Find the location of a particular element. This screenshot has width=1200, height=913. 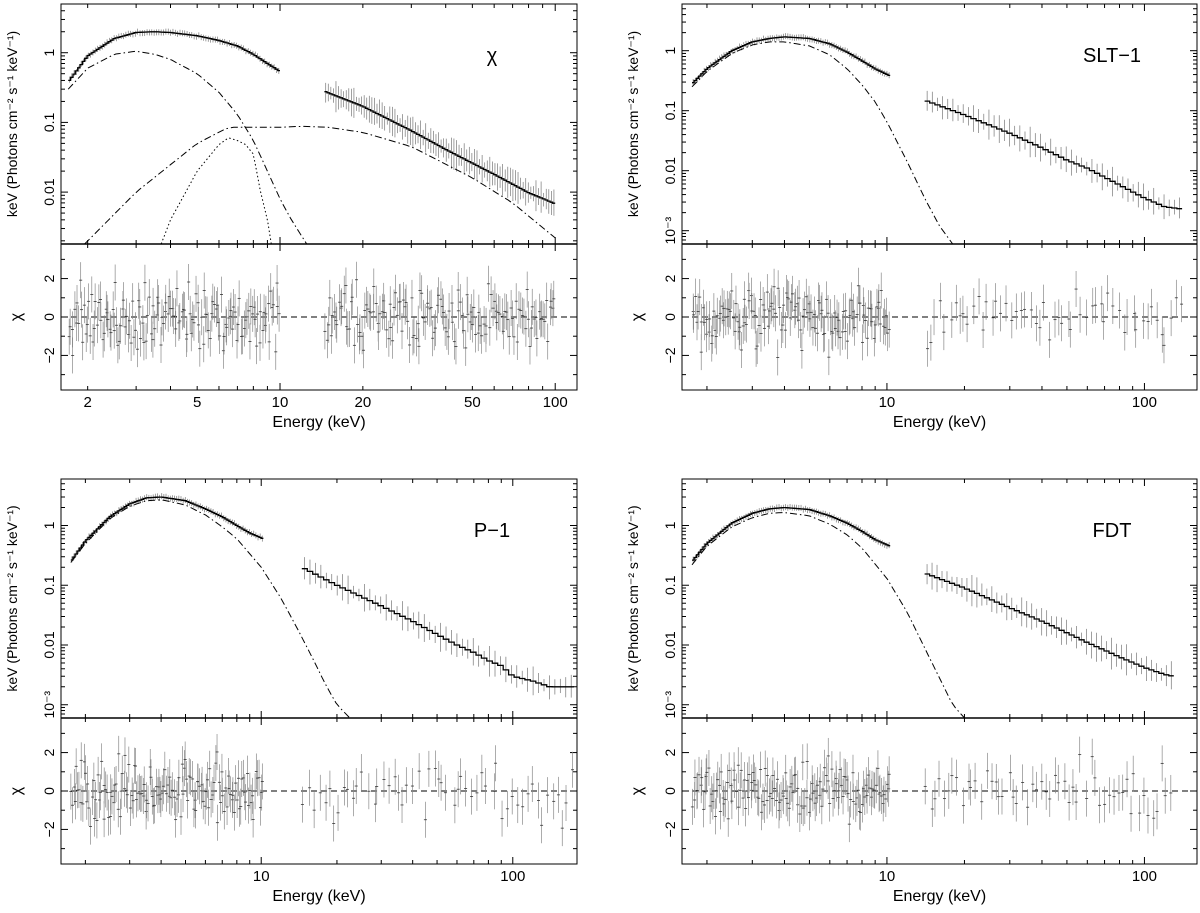

panel-1-x-tick-label: 2 is located at coordinates (87, 402).